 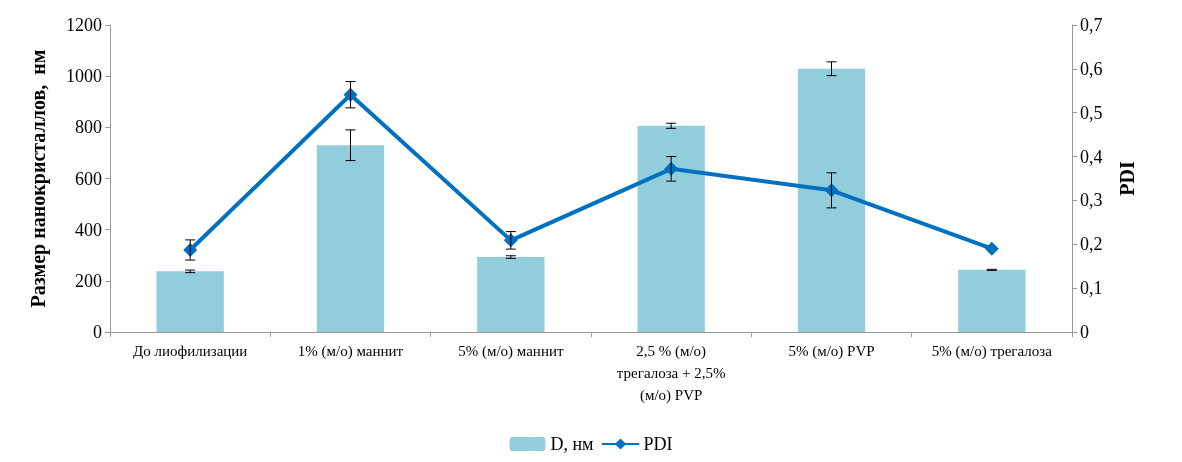 What do you see at coordinates (88, 229) in the screenshot?
I see `y-tick-label: 400` at bounding box center [88, 229].